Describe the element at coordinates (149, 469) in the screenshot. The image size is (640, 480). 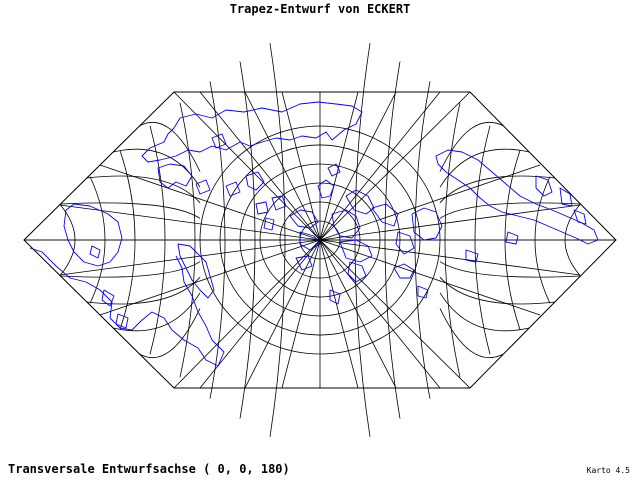
I see `projection-axis-label: Transversale Entwurfsachse ( 0, 0, 180)` at that location.